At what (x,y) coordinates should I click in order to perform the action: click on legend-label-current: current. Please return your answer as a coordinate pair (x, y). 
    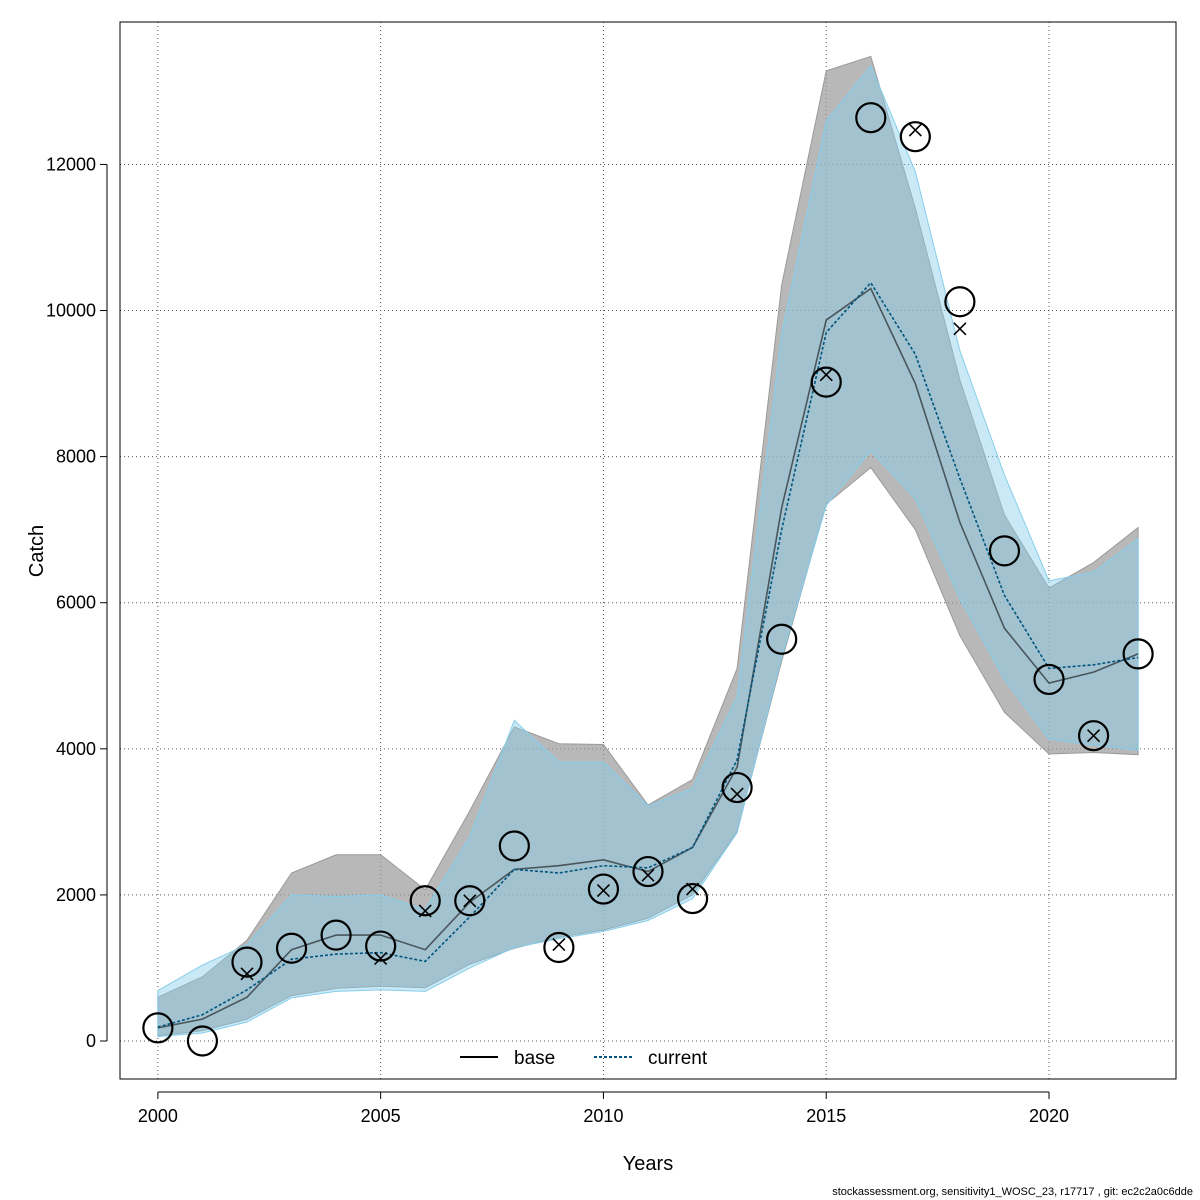
    Looking at the image, I should click on (678, 1058).